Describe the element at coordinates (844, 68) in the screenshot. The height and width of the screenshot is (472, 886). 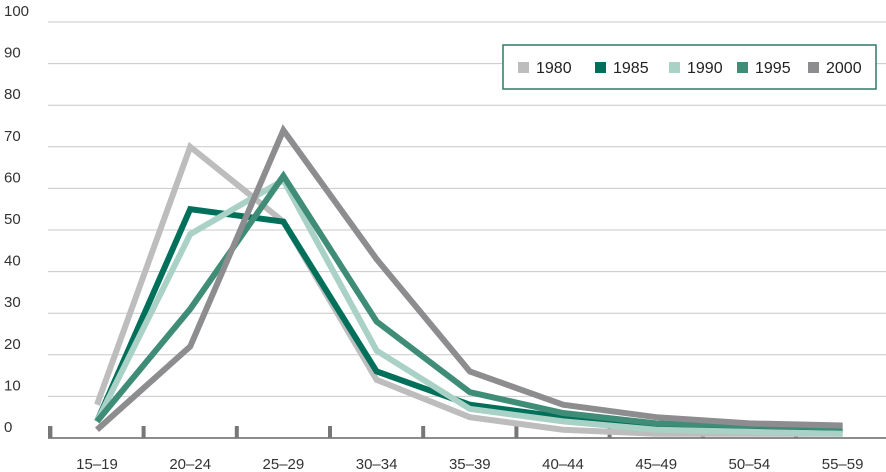
I see `legend-label: 2000` at that location.